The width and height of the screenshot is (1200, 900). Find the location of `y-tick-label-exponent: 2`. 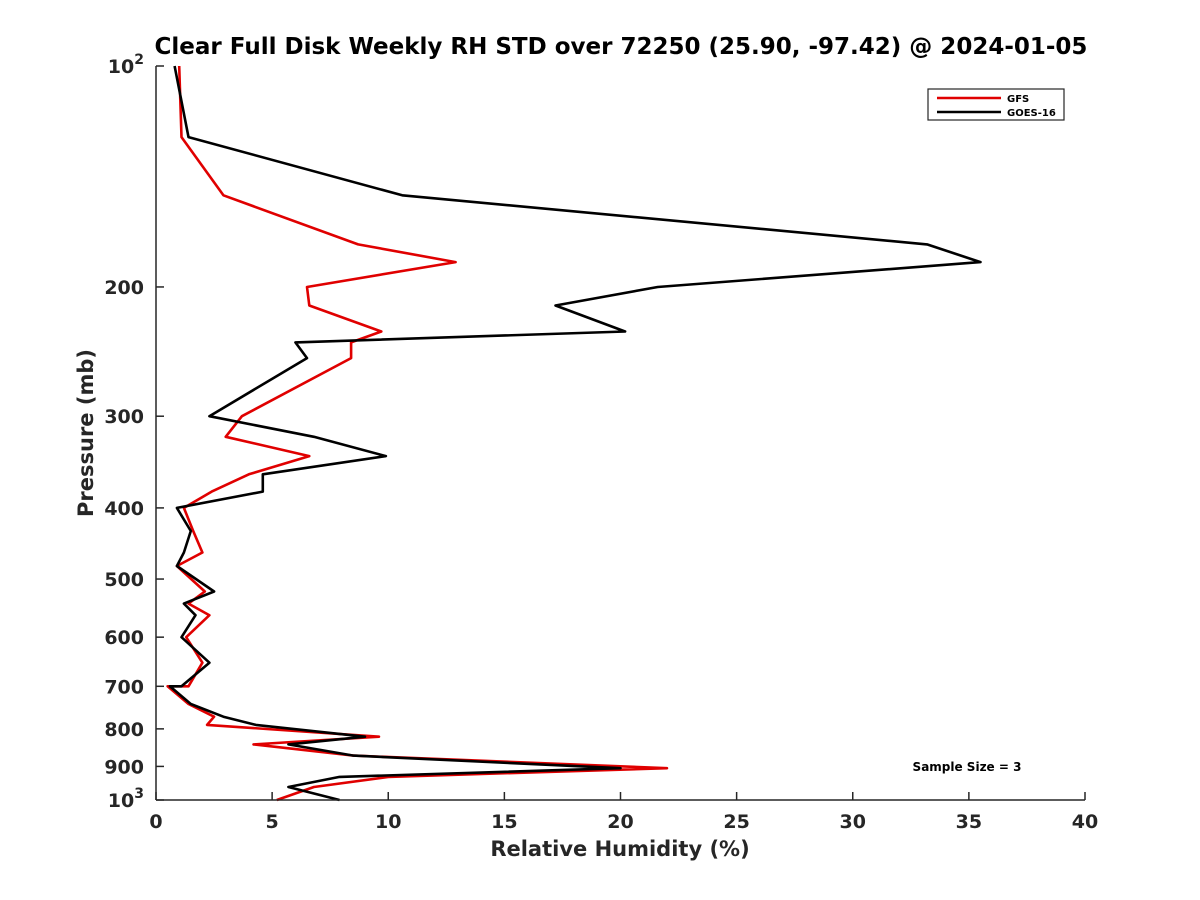

y-tick-label-exponent: 2 is located at coordinates (139, 60).